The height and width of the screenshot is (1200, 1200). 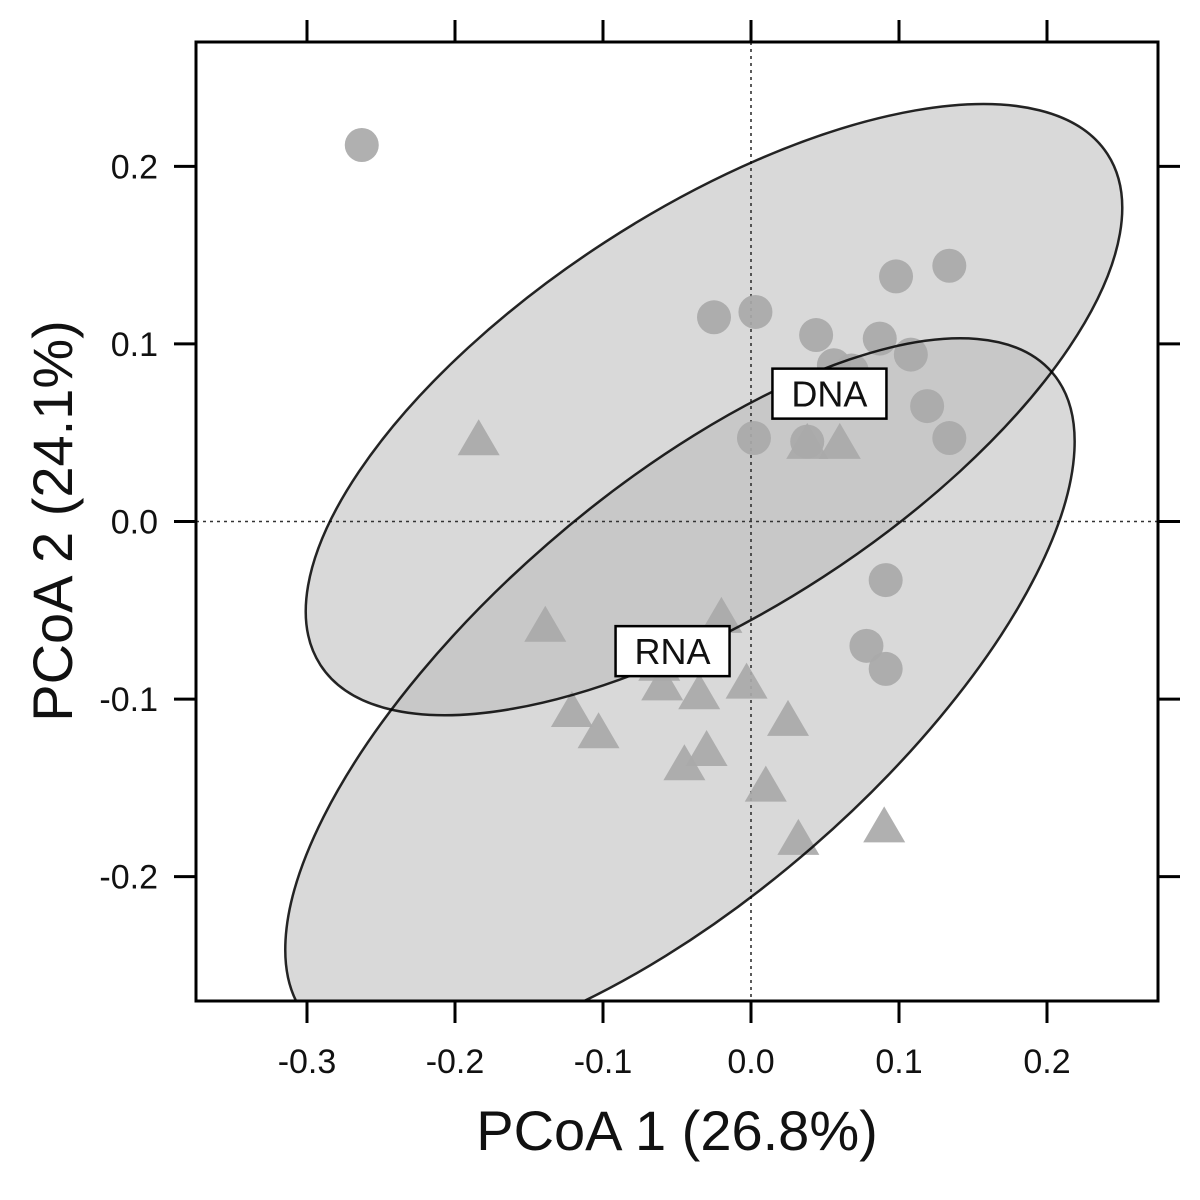 I want to click on y-tick-label: 0.2, so click(x=134, y=167).